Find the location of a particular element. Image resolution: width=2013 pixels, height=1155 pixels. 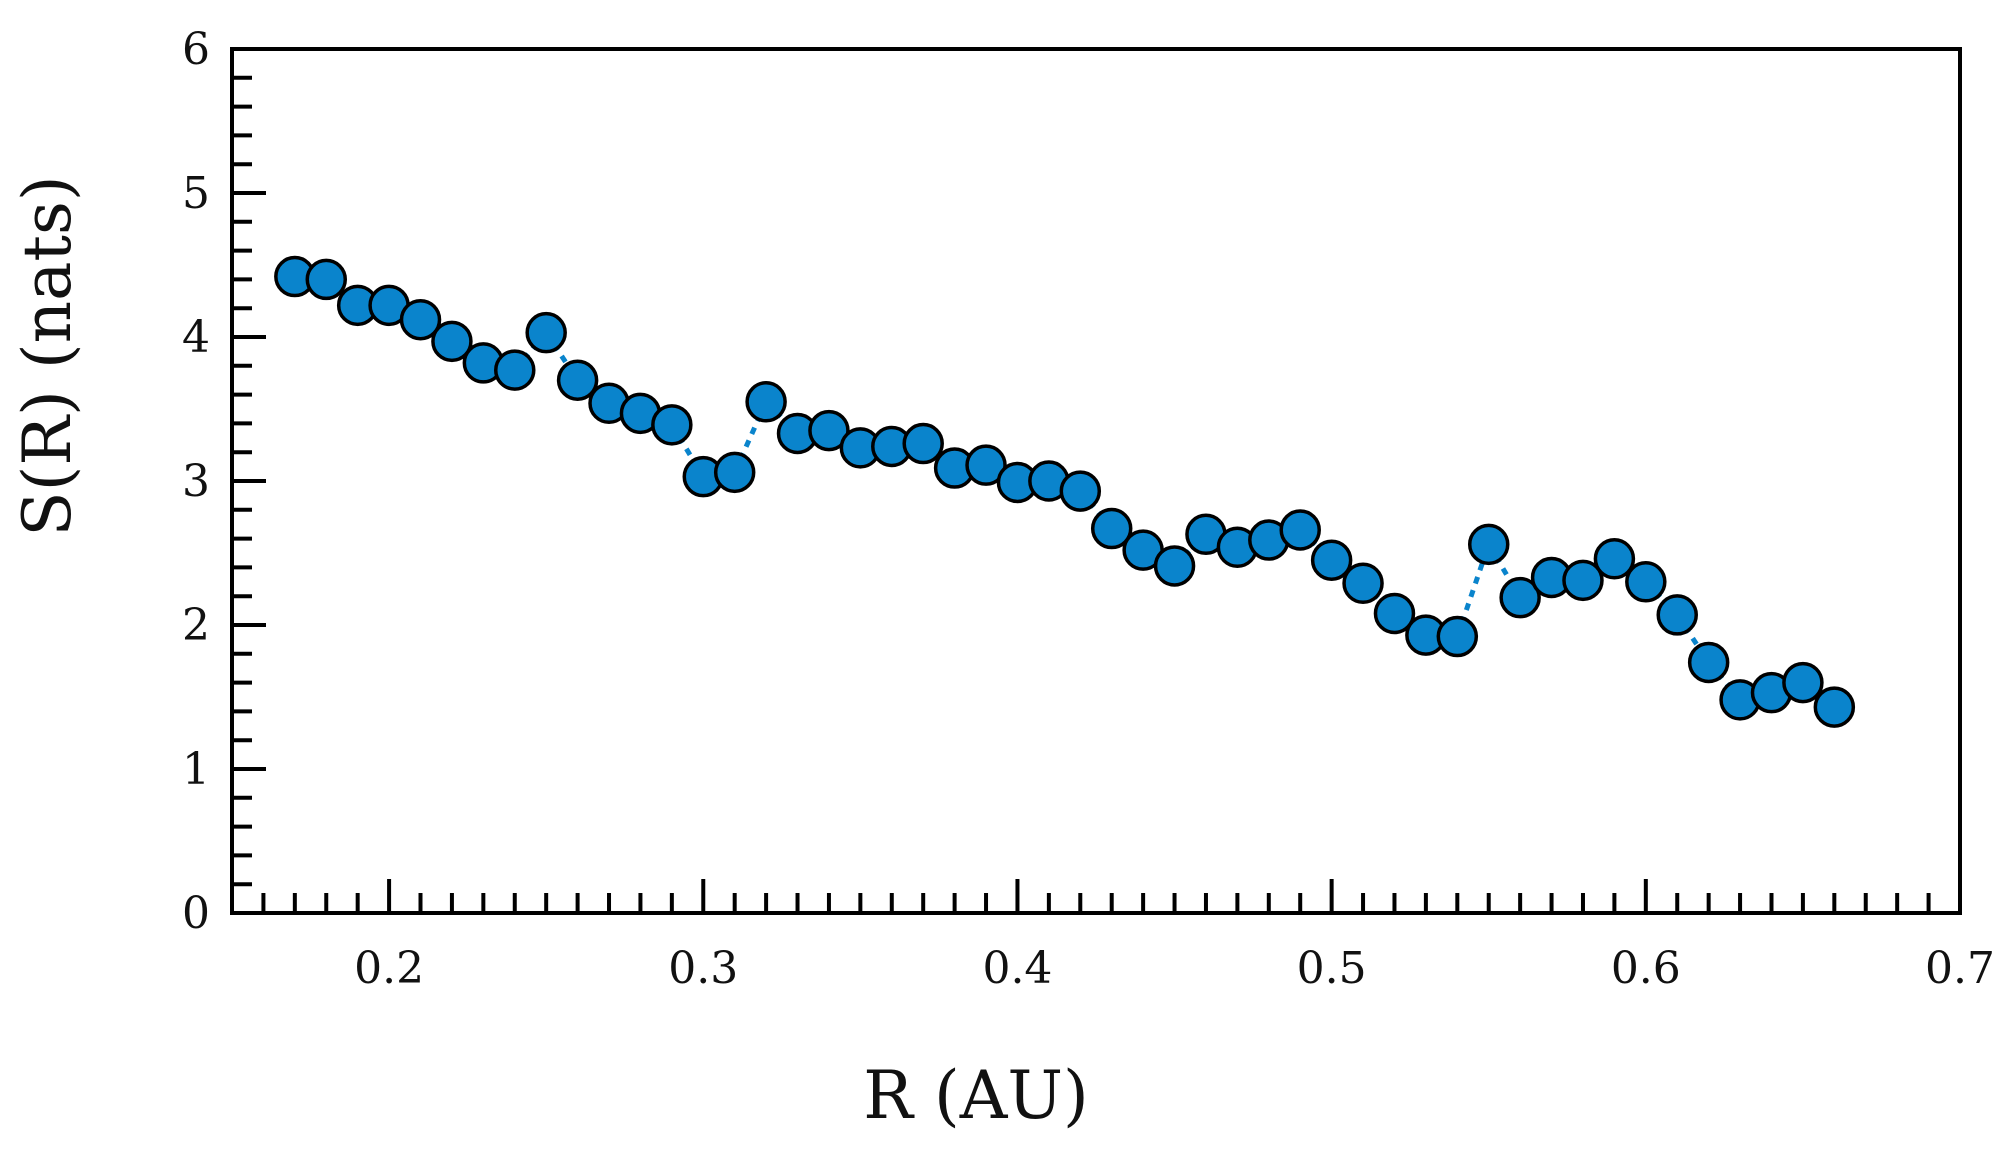

y-tick-label: 6 is located at coordinates (196, 49).